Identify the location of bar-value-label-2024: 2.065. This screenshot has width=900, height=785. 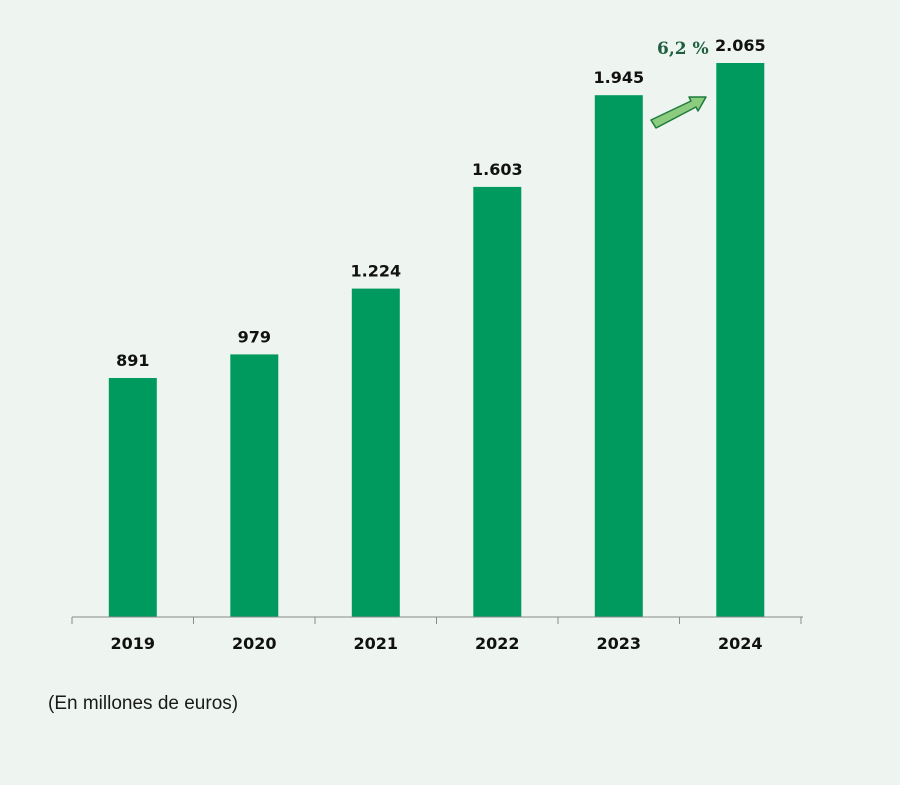
(740, 45).